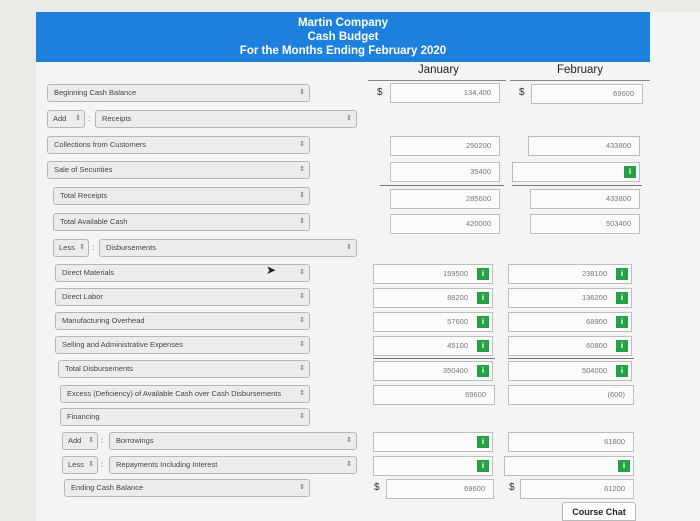 The image size is (700, 521). What do you see at coordinates (182, 297) in the screenshot?
I see `direct-labor-select: Direct Labor ⇕` at bounding box center [182, 297].